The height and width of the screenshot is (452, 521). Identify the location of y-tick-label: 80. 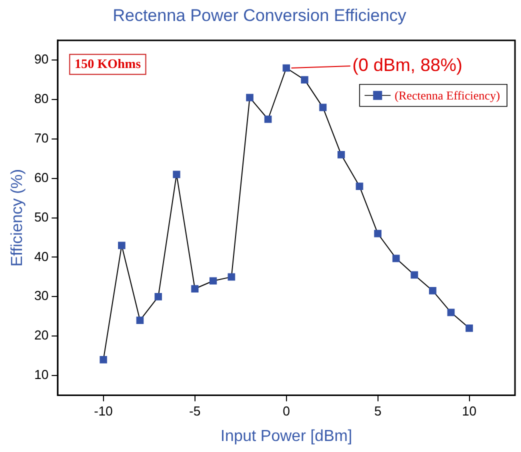
(41, 98).